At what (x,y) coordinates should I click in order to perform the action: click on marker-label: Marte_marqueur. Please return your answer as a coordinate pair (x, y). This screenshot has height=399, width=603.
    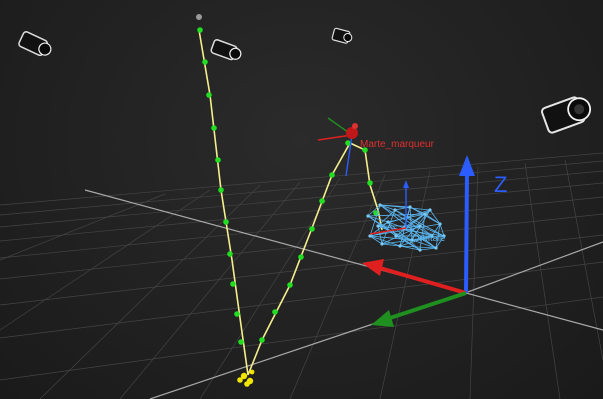
    Looking at the image, I should click on (397, 144).